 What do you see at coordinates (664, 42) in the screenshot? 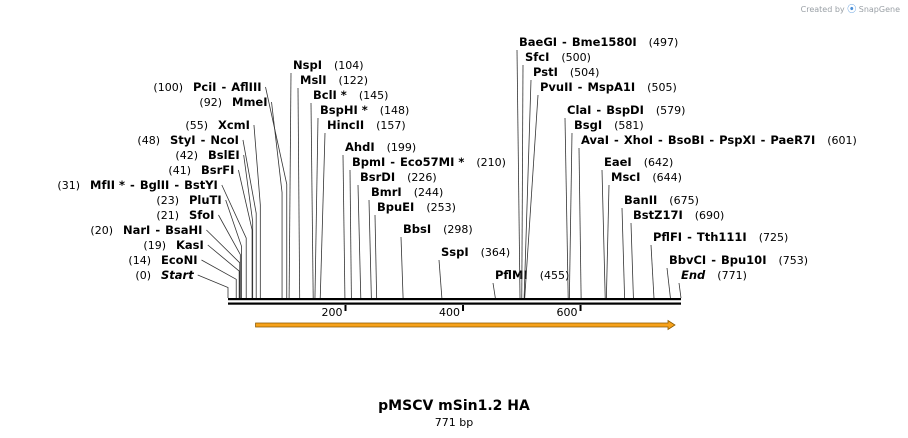
I see `cut-position: (497)` at bounding box center [664, 42].